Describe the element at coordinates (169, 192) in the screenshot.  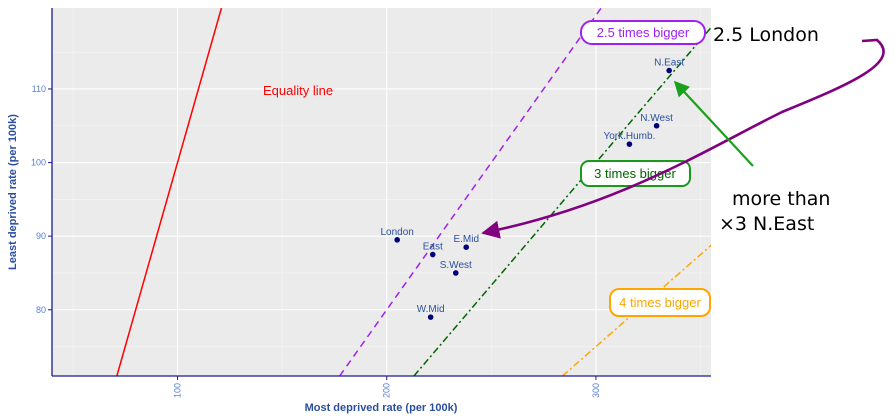
I see `reference-line` at that location.